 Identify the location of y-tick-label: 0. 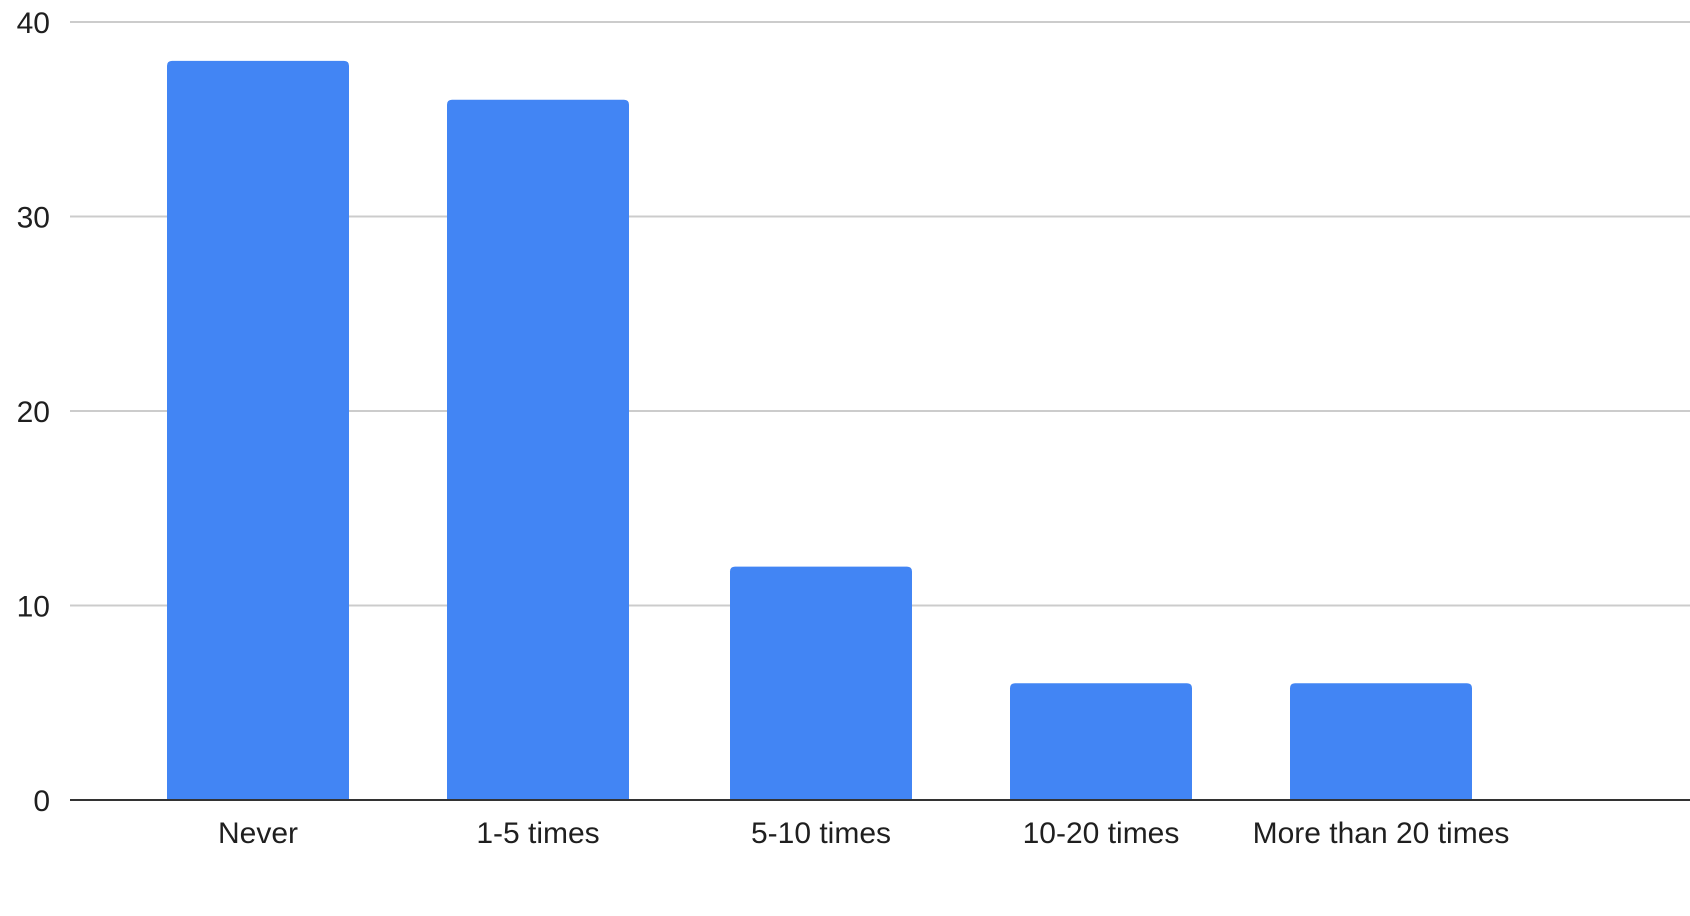
(41, 801).